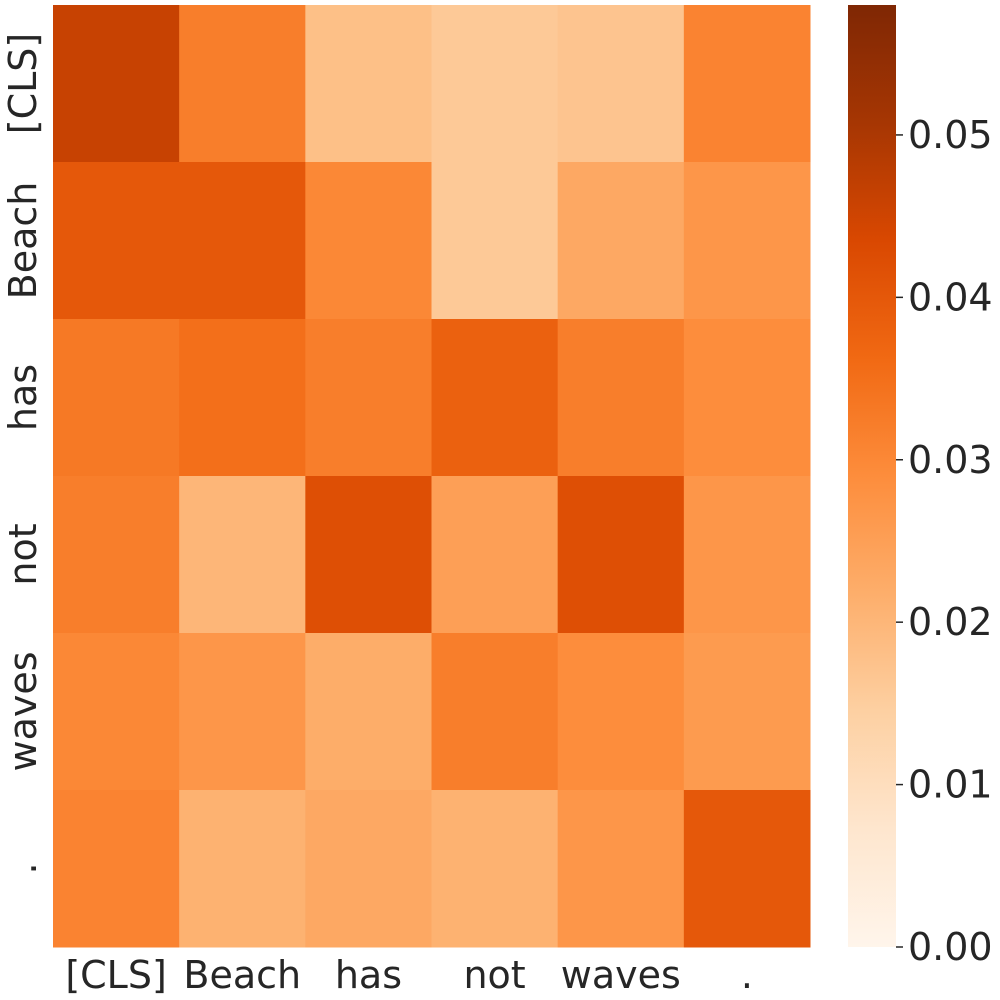 The height and width of the screenshot is (1000, 1000). Describe the element at coordinates (872, 476) in the screenshot. I see `colorbar-gradient` at that location.